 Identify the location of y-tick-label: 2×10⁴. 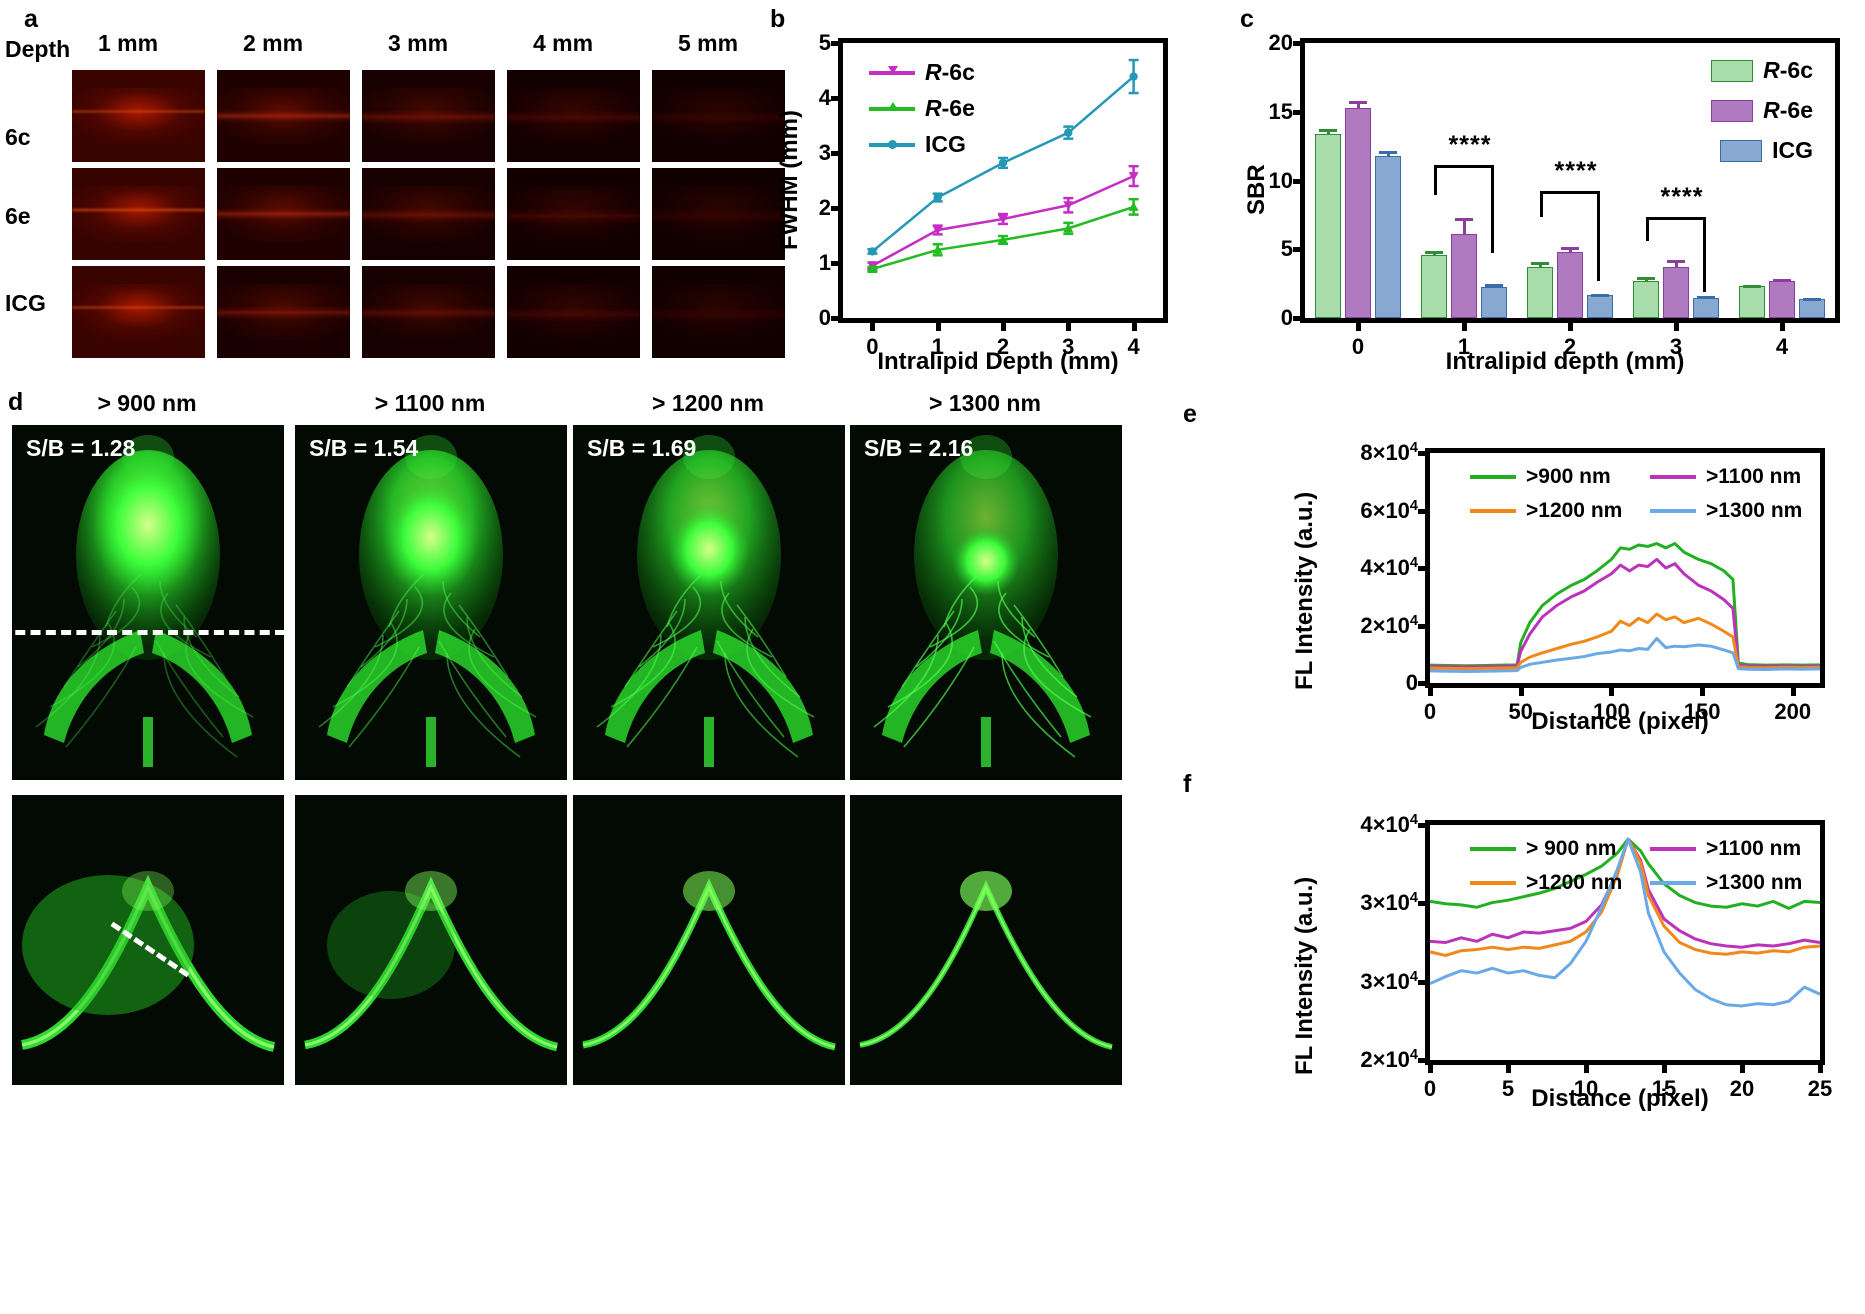
(1389, 625).